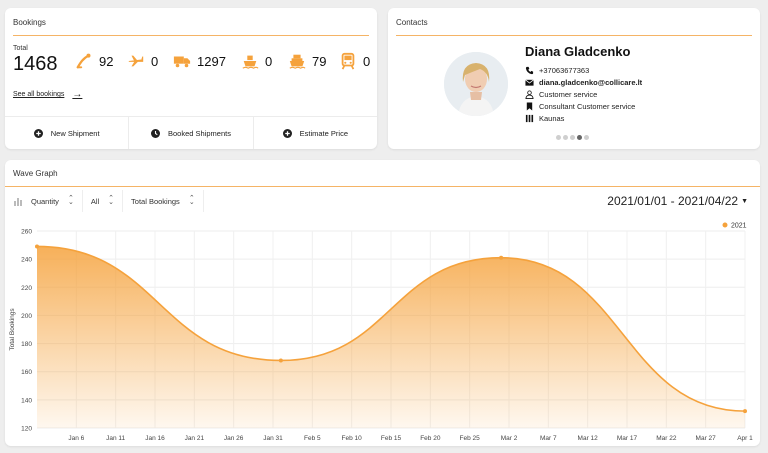  I want to click on stat-rail-value: 0, so click(367, 61).